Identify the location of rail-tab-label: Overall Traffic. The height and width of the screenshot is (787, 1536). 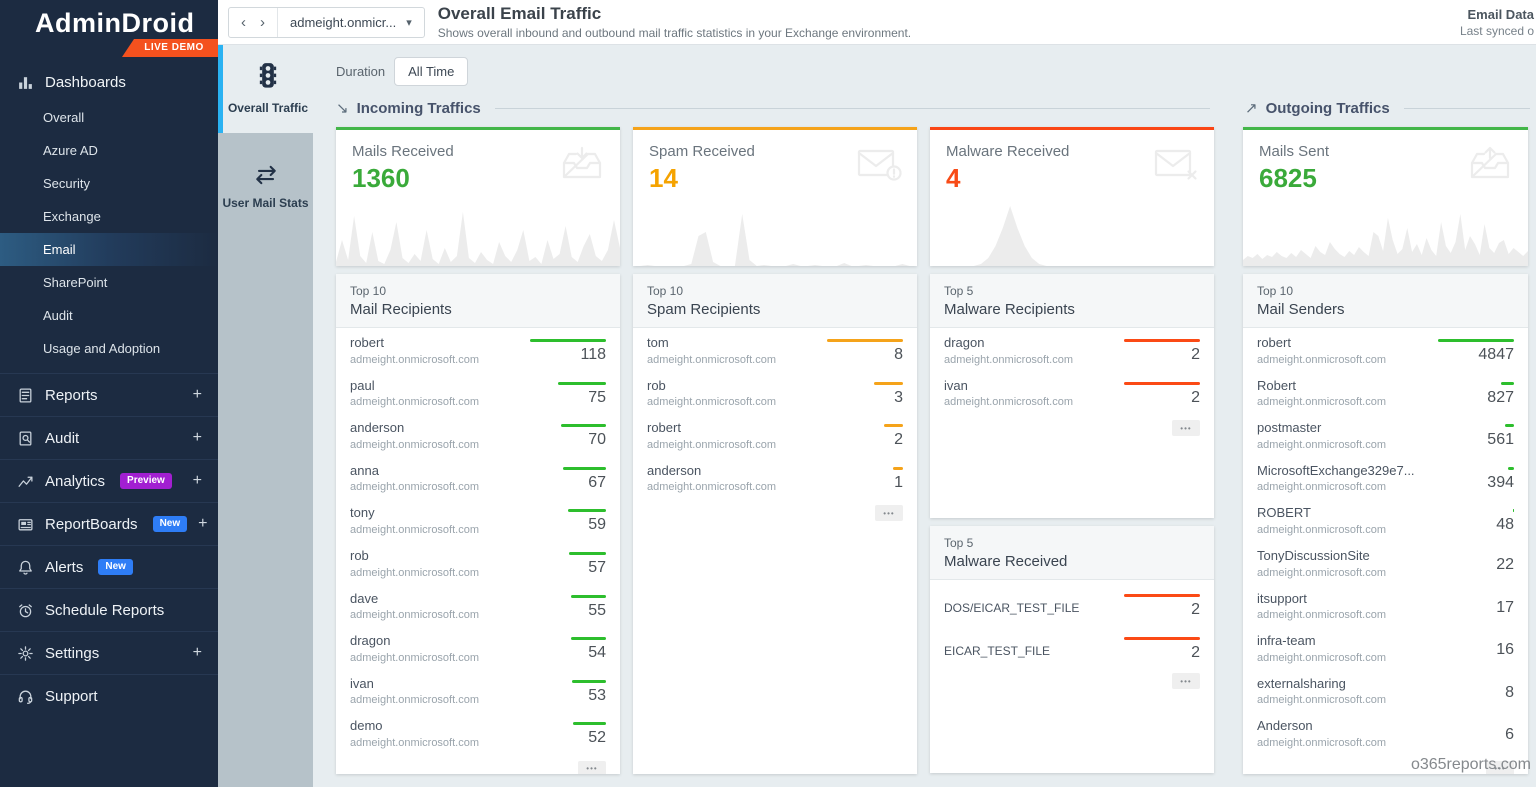
(268, 108).